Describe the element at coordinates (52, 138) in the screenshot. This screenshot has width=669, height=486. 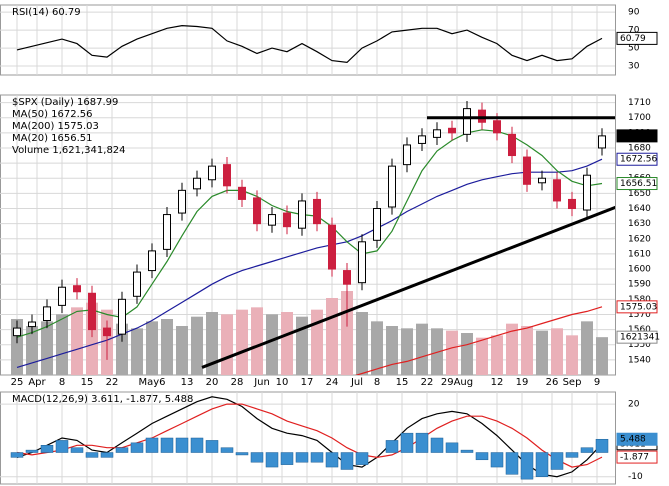
I see `legend-entry: MA(20) 1656.51` at that location.